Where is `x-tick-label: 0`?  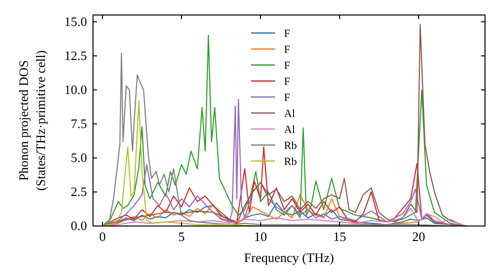 x-tick-label: 0 is located at coordinates (102, 236).